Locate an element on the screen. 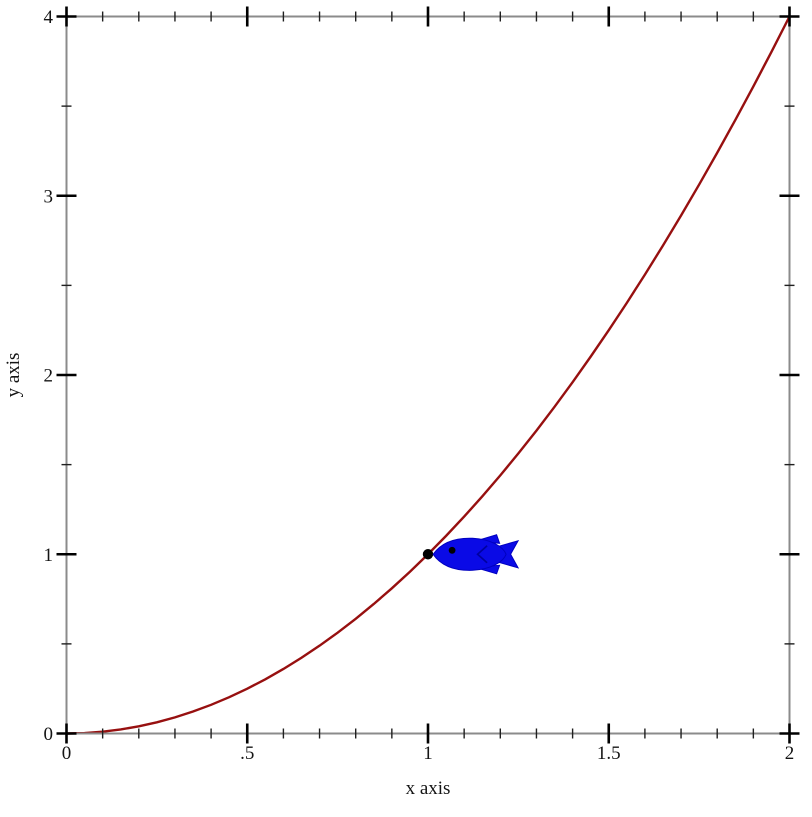  x-tick-label: 0 is located at coordinates (67, 753).